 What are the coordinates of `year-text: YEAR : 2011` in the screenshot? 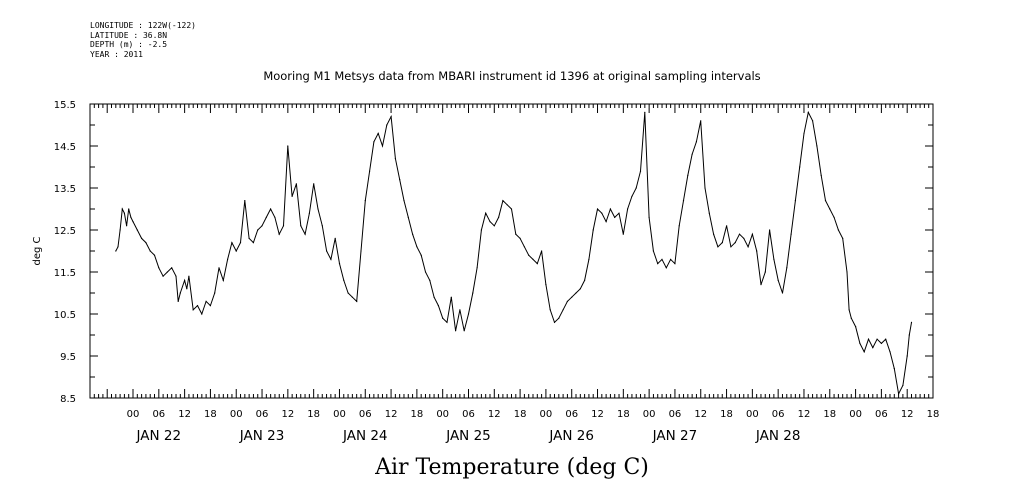 It's located at (116, 54).